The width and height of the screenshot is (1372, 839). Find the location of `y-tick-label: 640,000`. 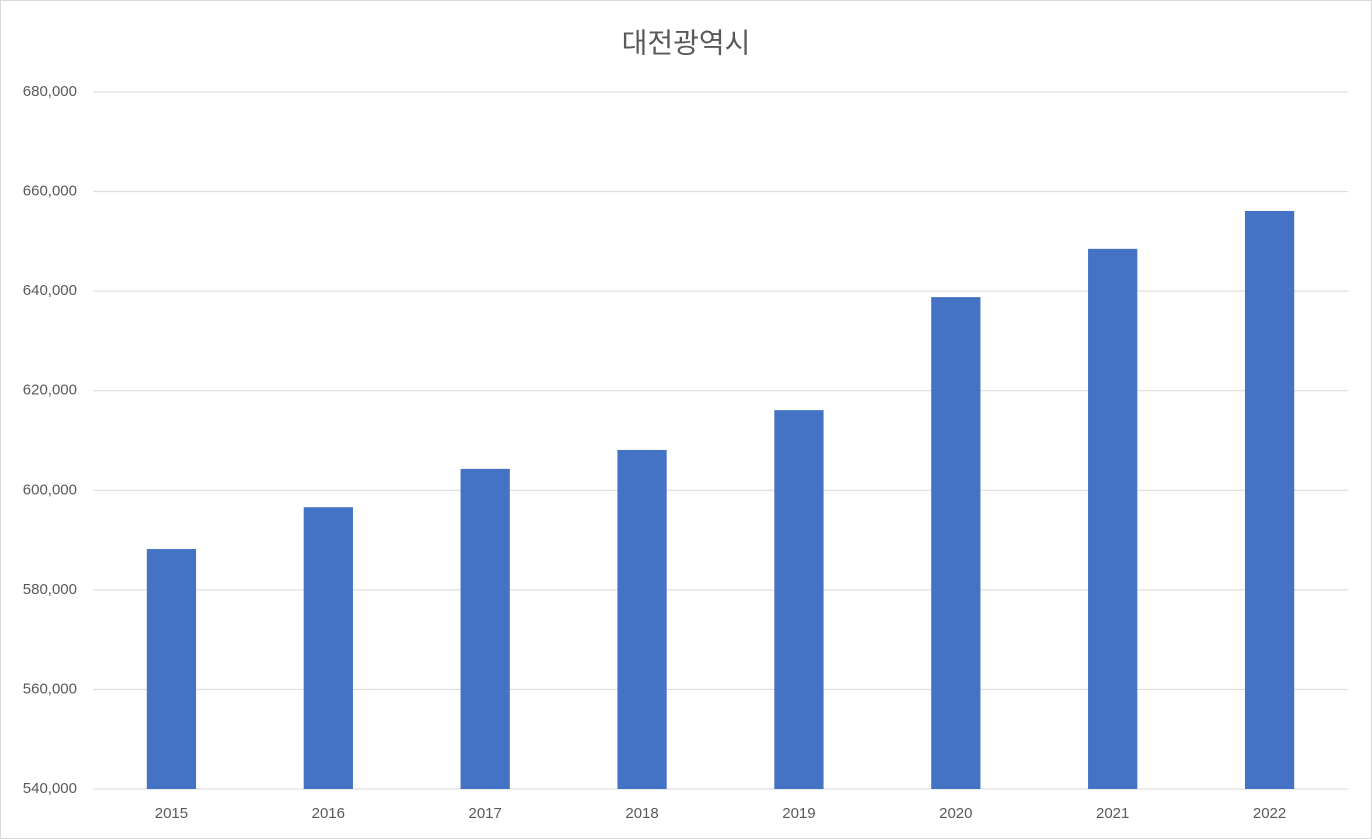

y-tick-label: 640,000 is located at coordinates (50, 290).